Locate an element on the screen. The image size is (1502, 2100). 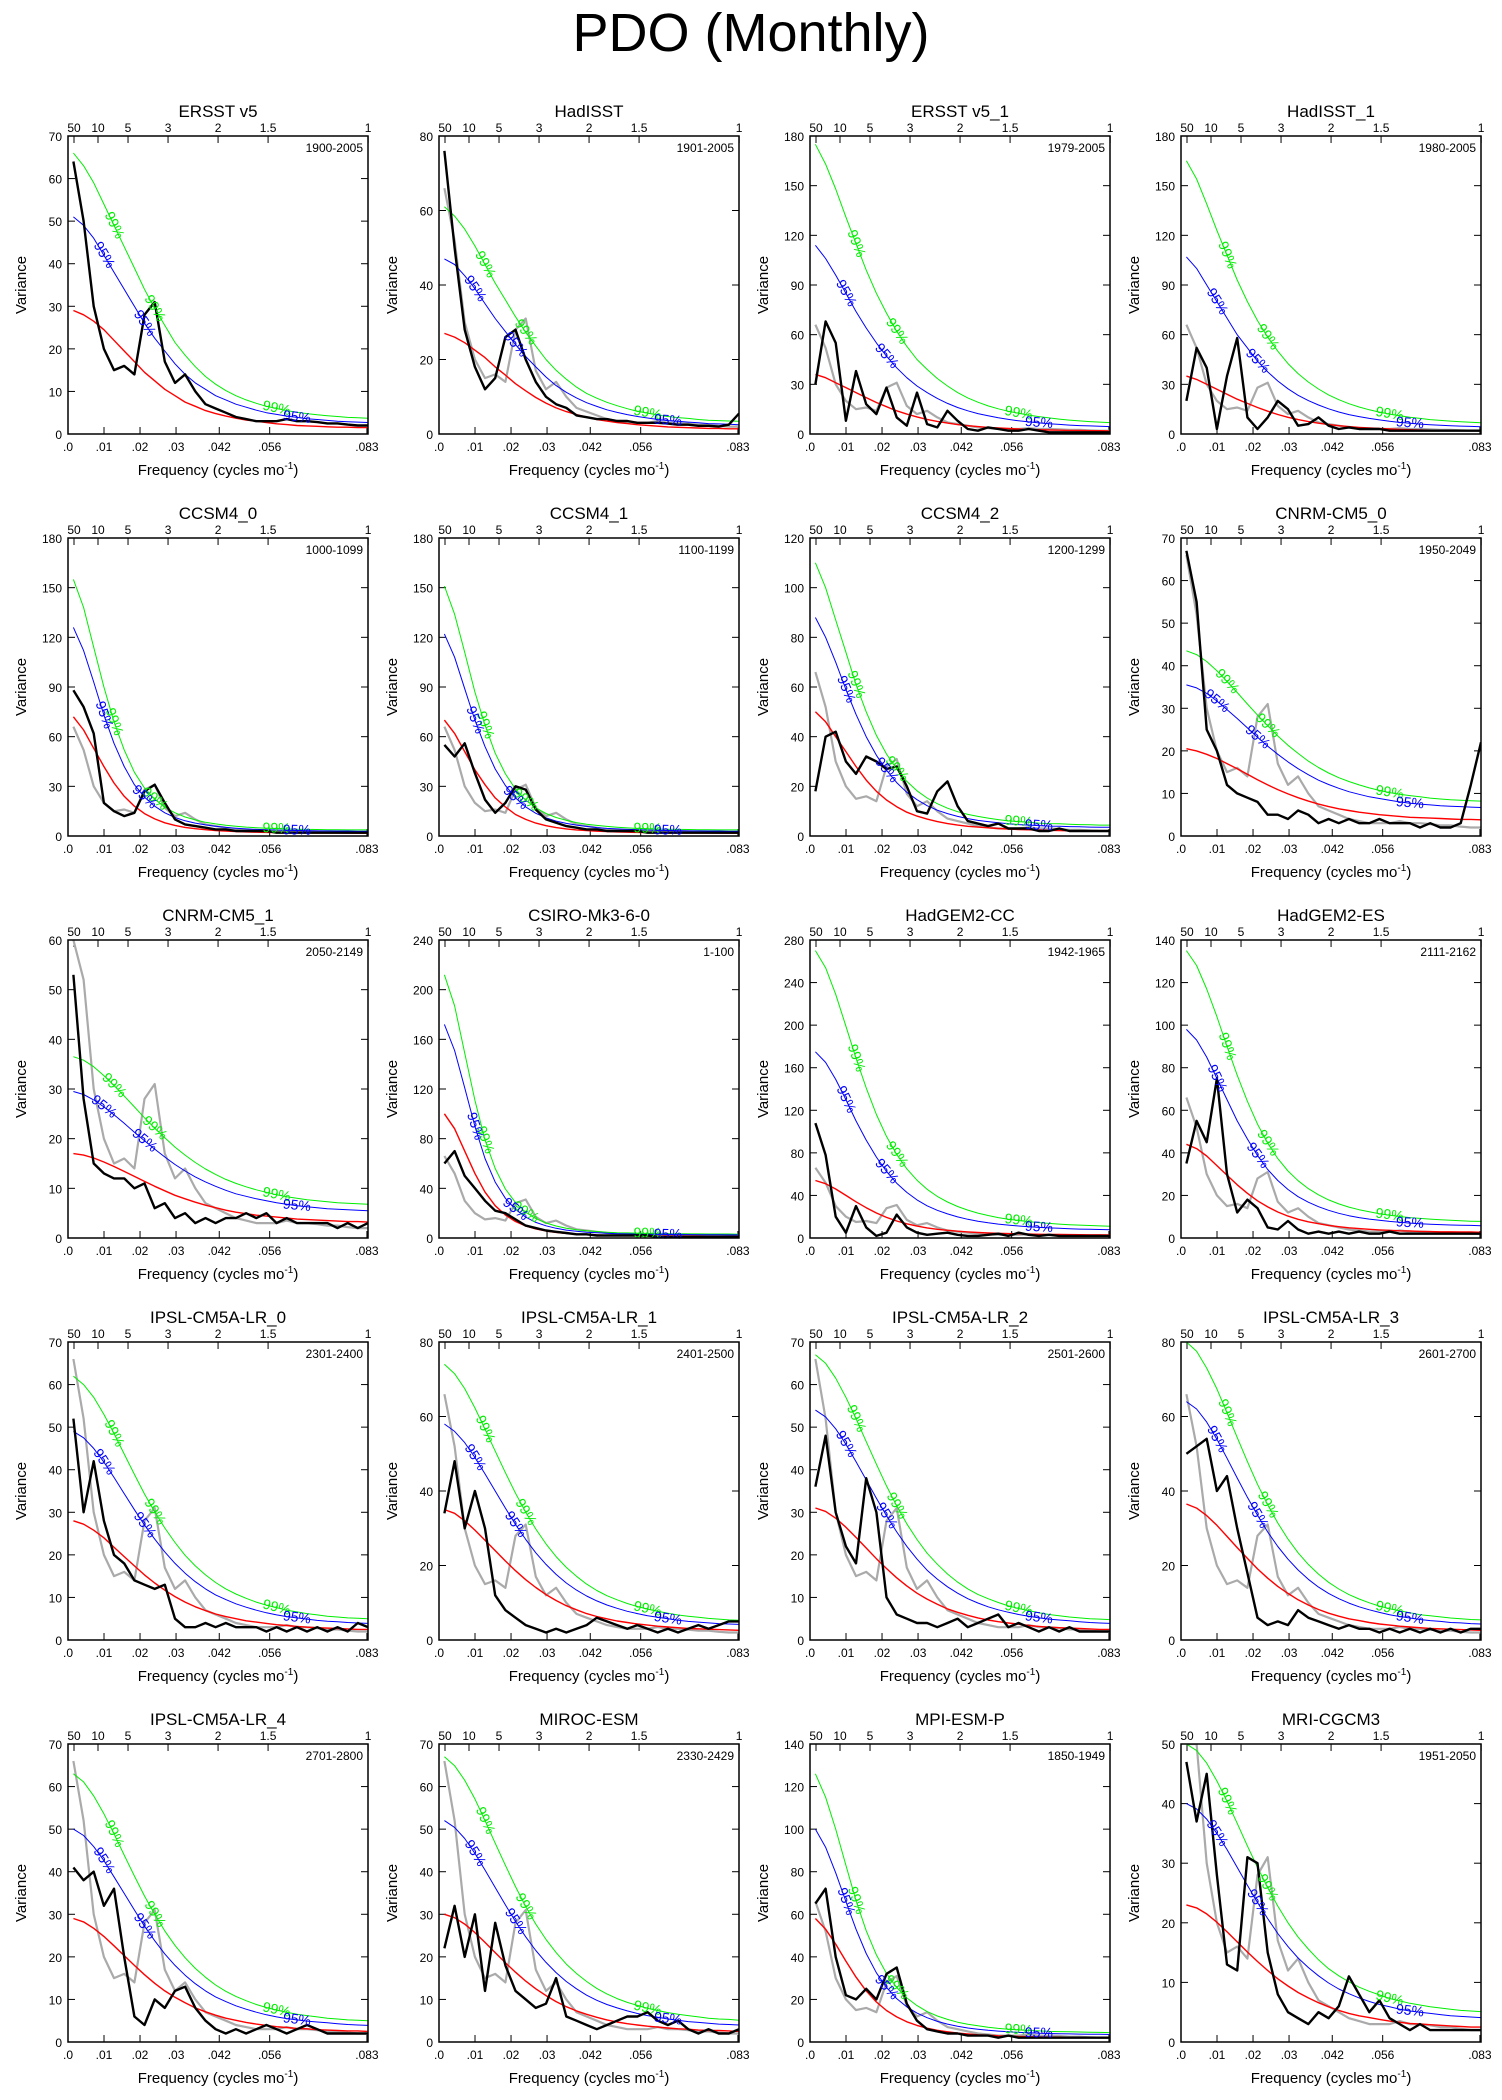
series-observed is located at coordinates (962, 378).